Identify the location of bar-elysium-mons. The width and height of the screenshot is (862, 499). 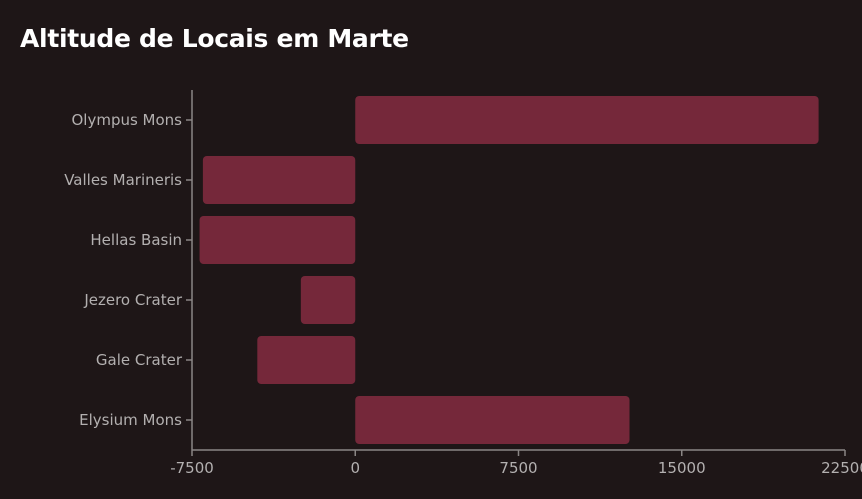
(492, 420).